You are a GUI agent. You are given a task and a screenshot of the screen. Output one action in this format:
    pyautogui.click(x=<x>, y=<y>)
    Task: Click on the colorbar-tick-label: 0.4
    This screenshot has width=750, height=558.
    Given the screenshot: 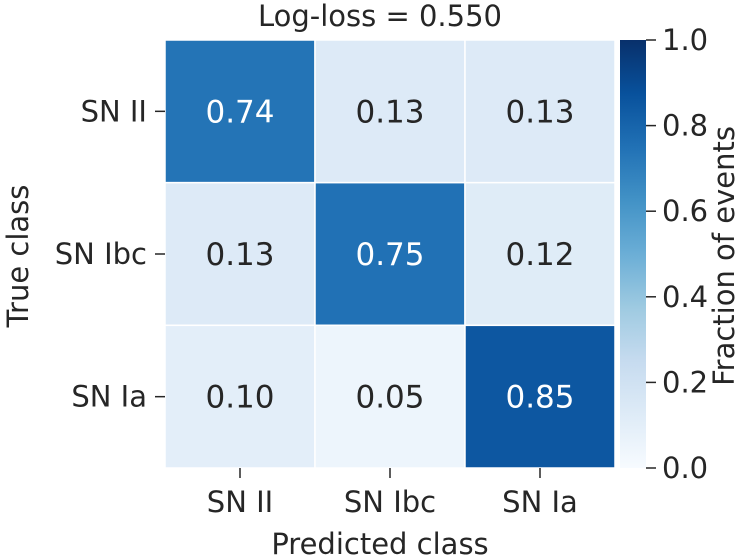 What is the action you would take?
    pyautogui.click(x=685, y=297)
    